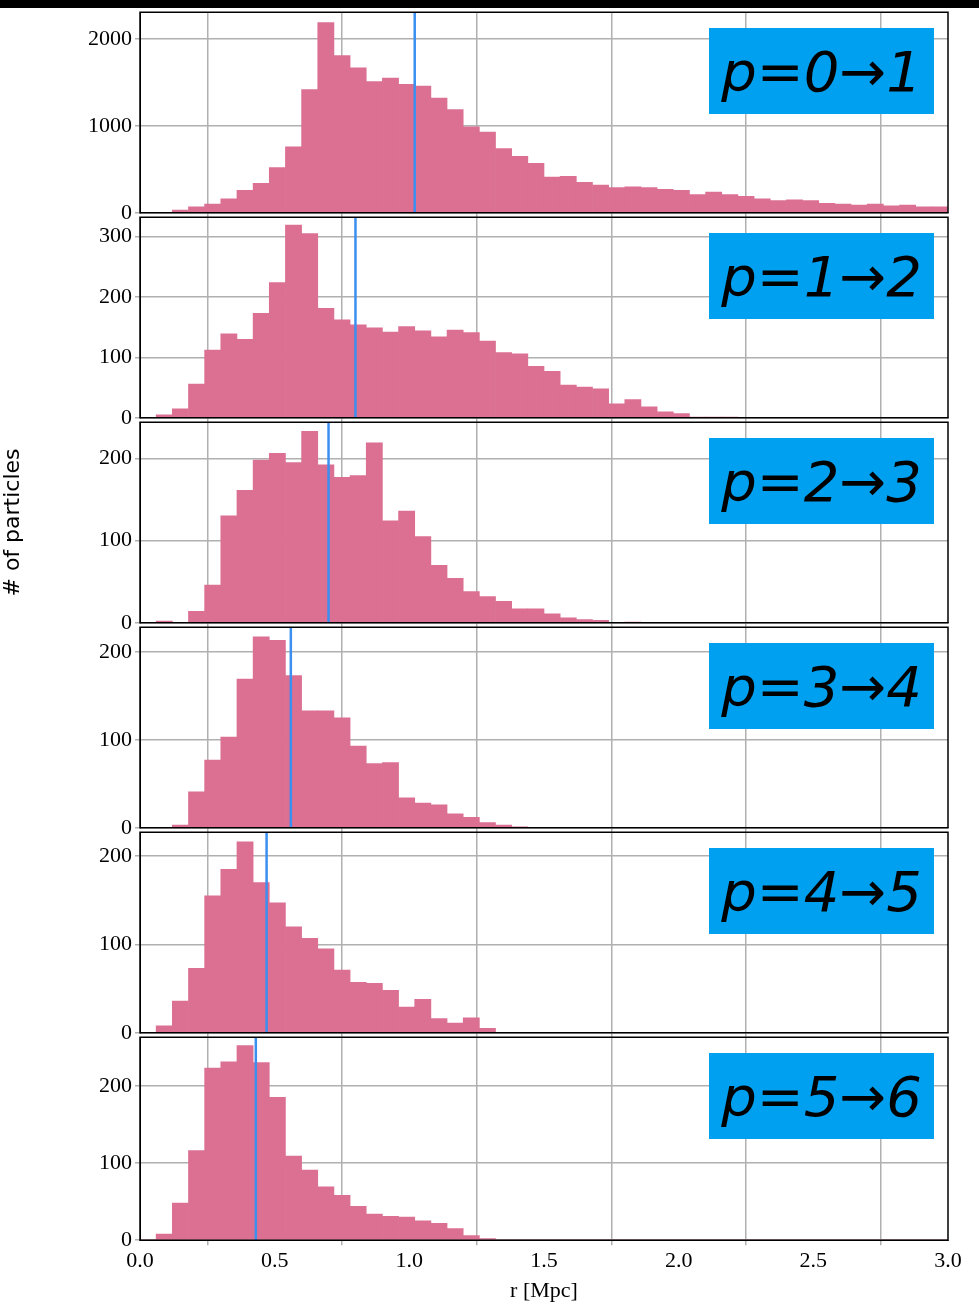 The height and width of the screenshot is (1307, 979). I want to click on annotation: p=2→3, so click(821, 481).